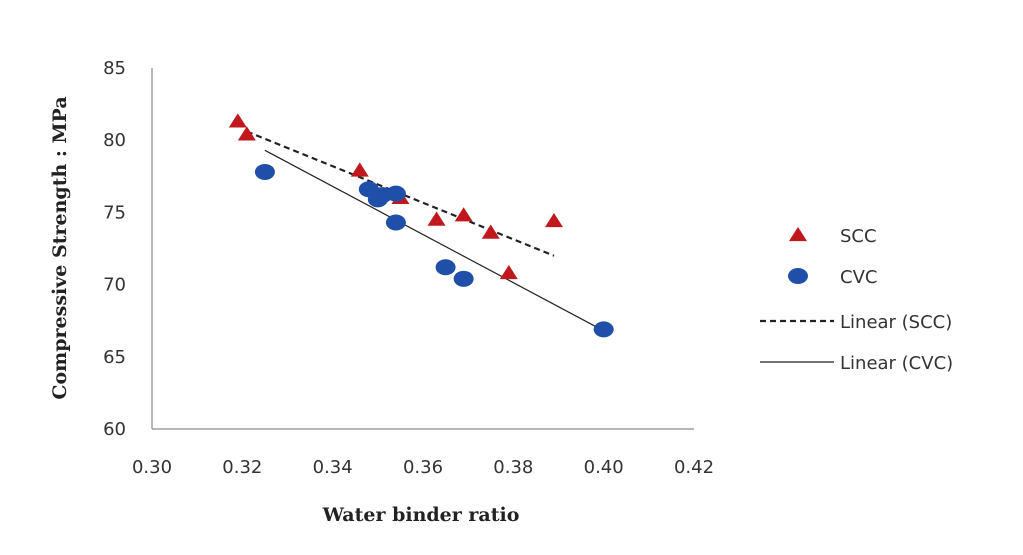  What do you see at coordinates (242, 467) in the screenshot?
I see `x-tick-label: 0.32` at bounding box center [242, 467].